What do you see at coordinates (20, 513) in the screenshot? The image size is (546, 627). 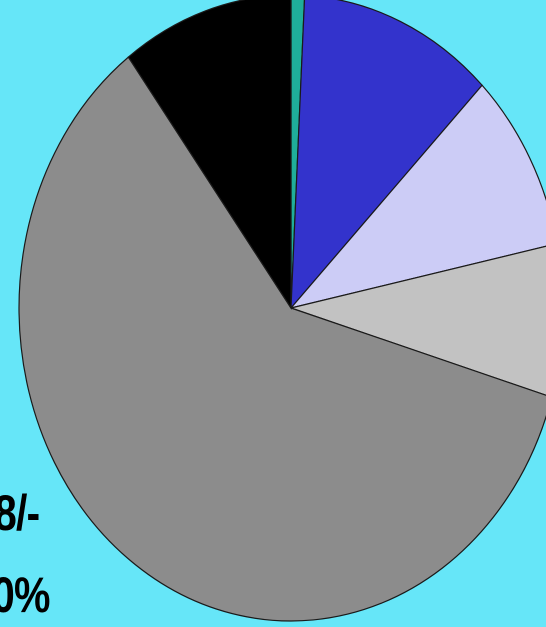 I see `slice-label-price: 8/-` at bounding box center [20, 513].